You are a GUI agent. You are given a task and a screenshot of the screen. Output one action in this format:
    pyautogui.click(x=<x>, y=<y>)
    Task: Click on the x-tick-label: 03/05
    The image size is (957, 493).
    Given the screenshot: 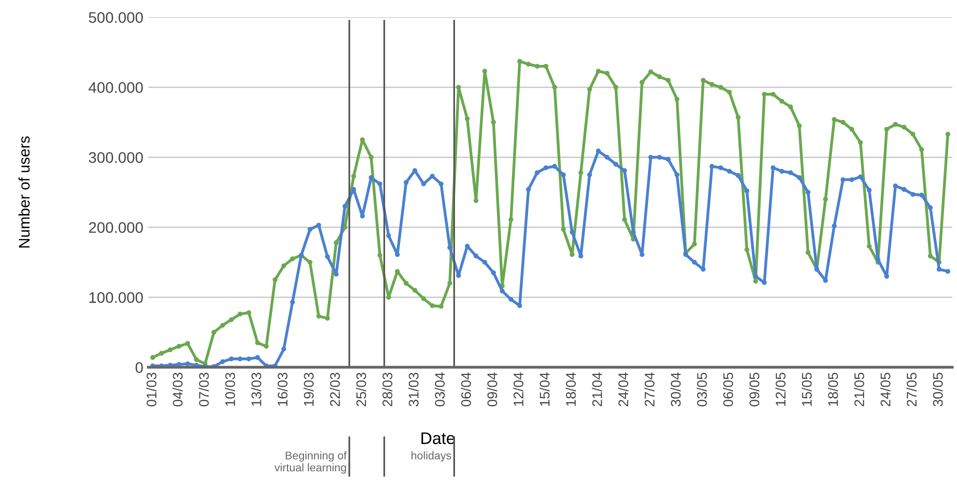 What is the action you would take?
    pyautogui.click(x=701, y=389)
    